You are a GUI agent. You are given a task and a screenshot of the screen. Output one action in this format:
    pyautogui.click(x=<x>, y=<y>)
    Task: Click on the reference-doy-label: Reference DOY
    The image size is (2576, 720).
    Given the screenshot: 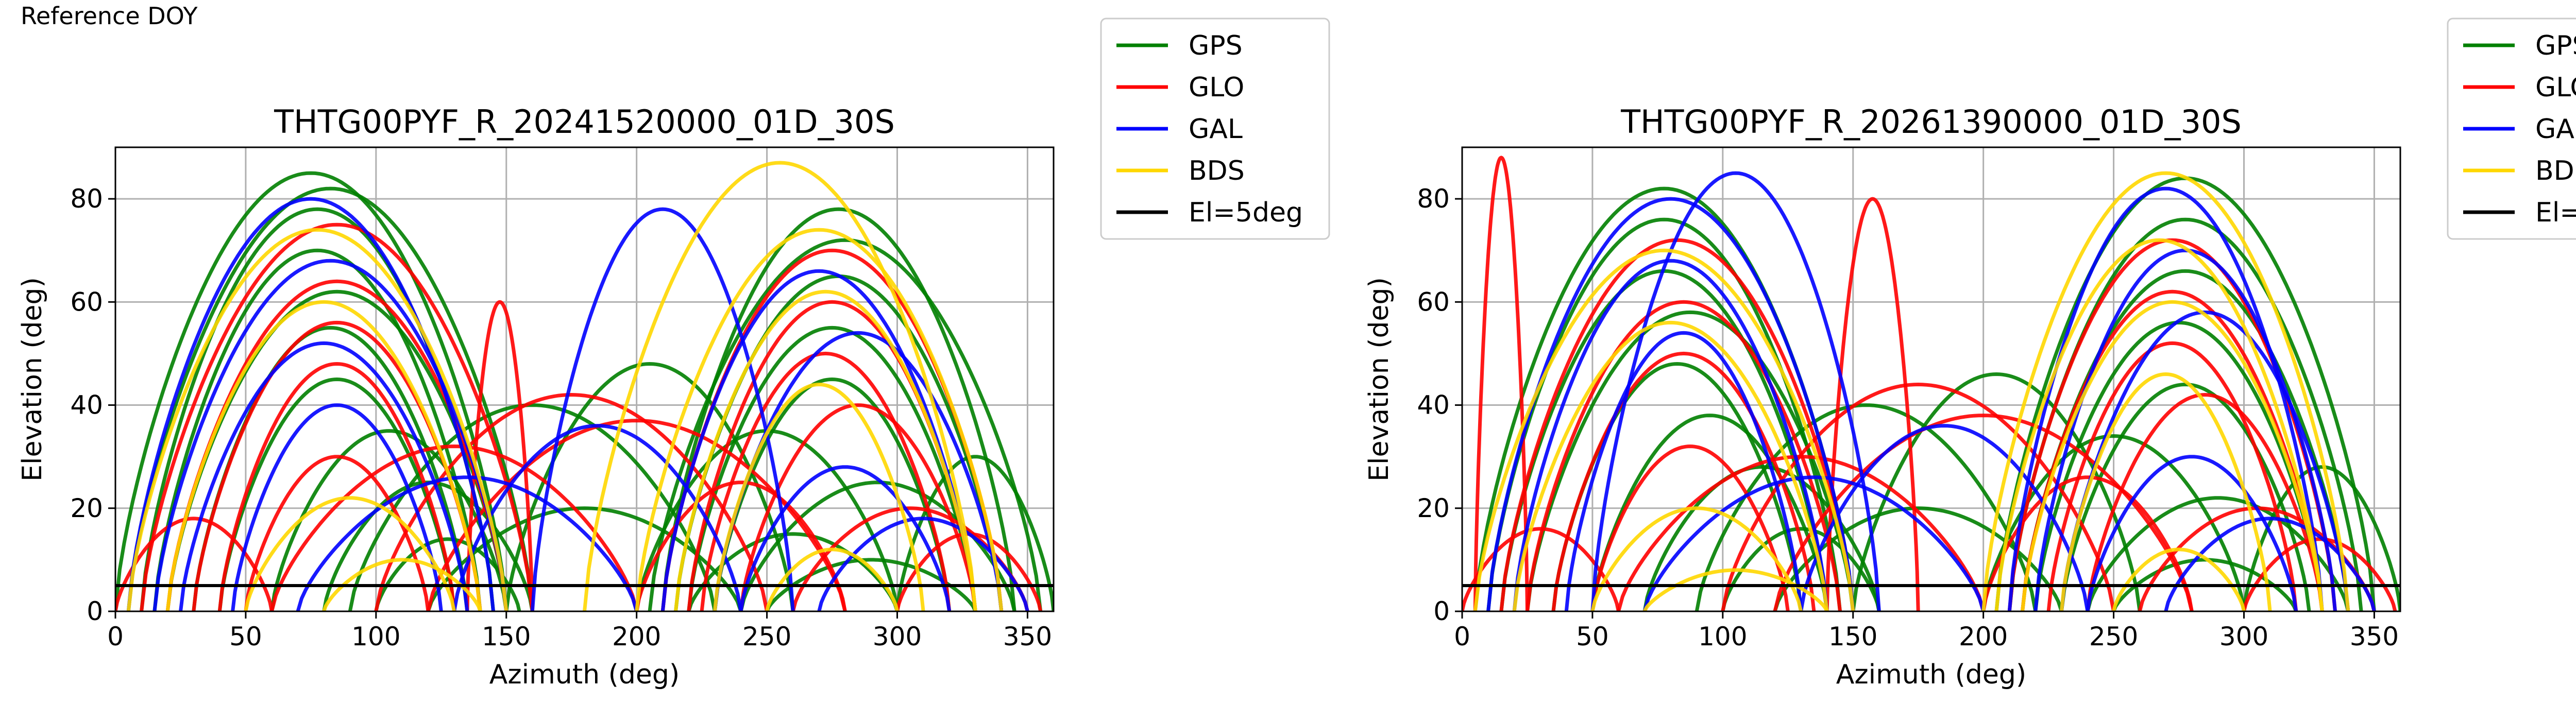 What is the action you would take?
    pyautogui.click(x=109, y=16)
    